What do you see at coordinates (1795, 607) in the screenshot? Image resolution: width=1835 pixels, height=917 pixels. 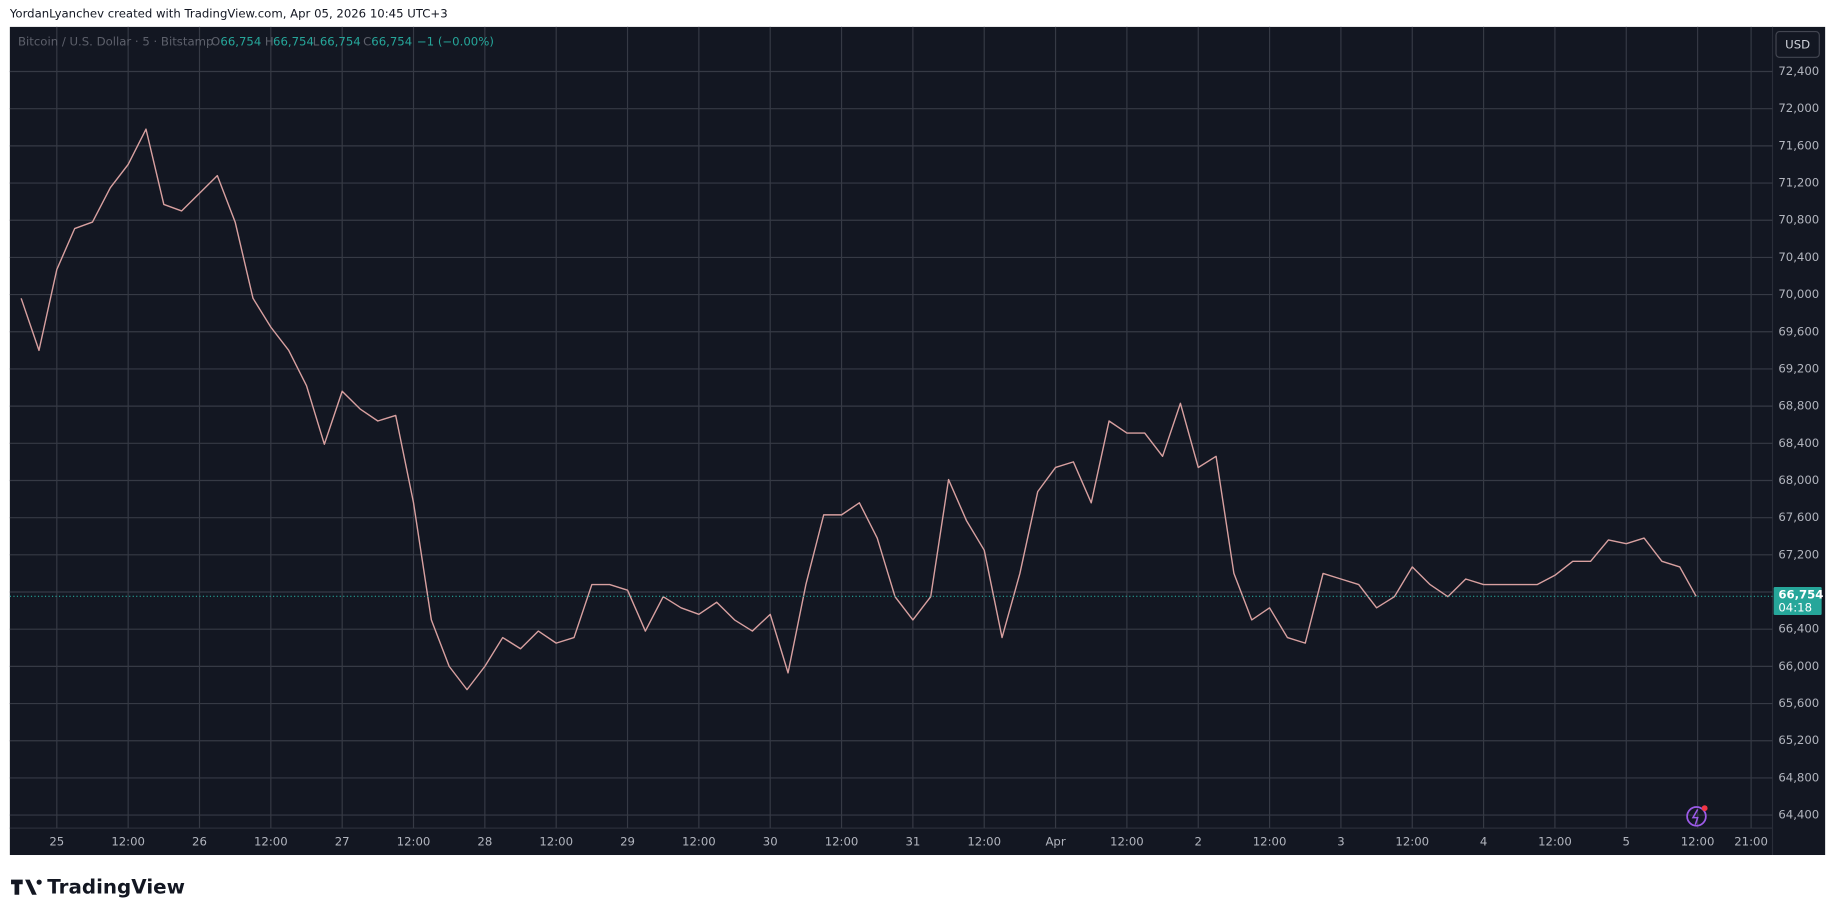 I see `countdown-label: 04:18` at bounding box center [1795, 607].